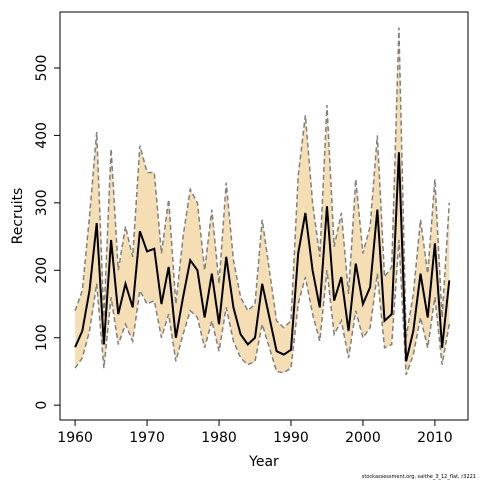 Image resolution: width=480 pixels, height=480 pixels. I want to click on x-tick-label: 1980, so click(219, 438).